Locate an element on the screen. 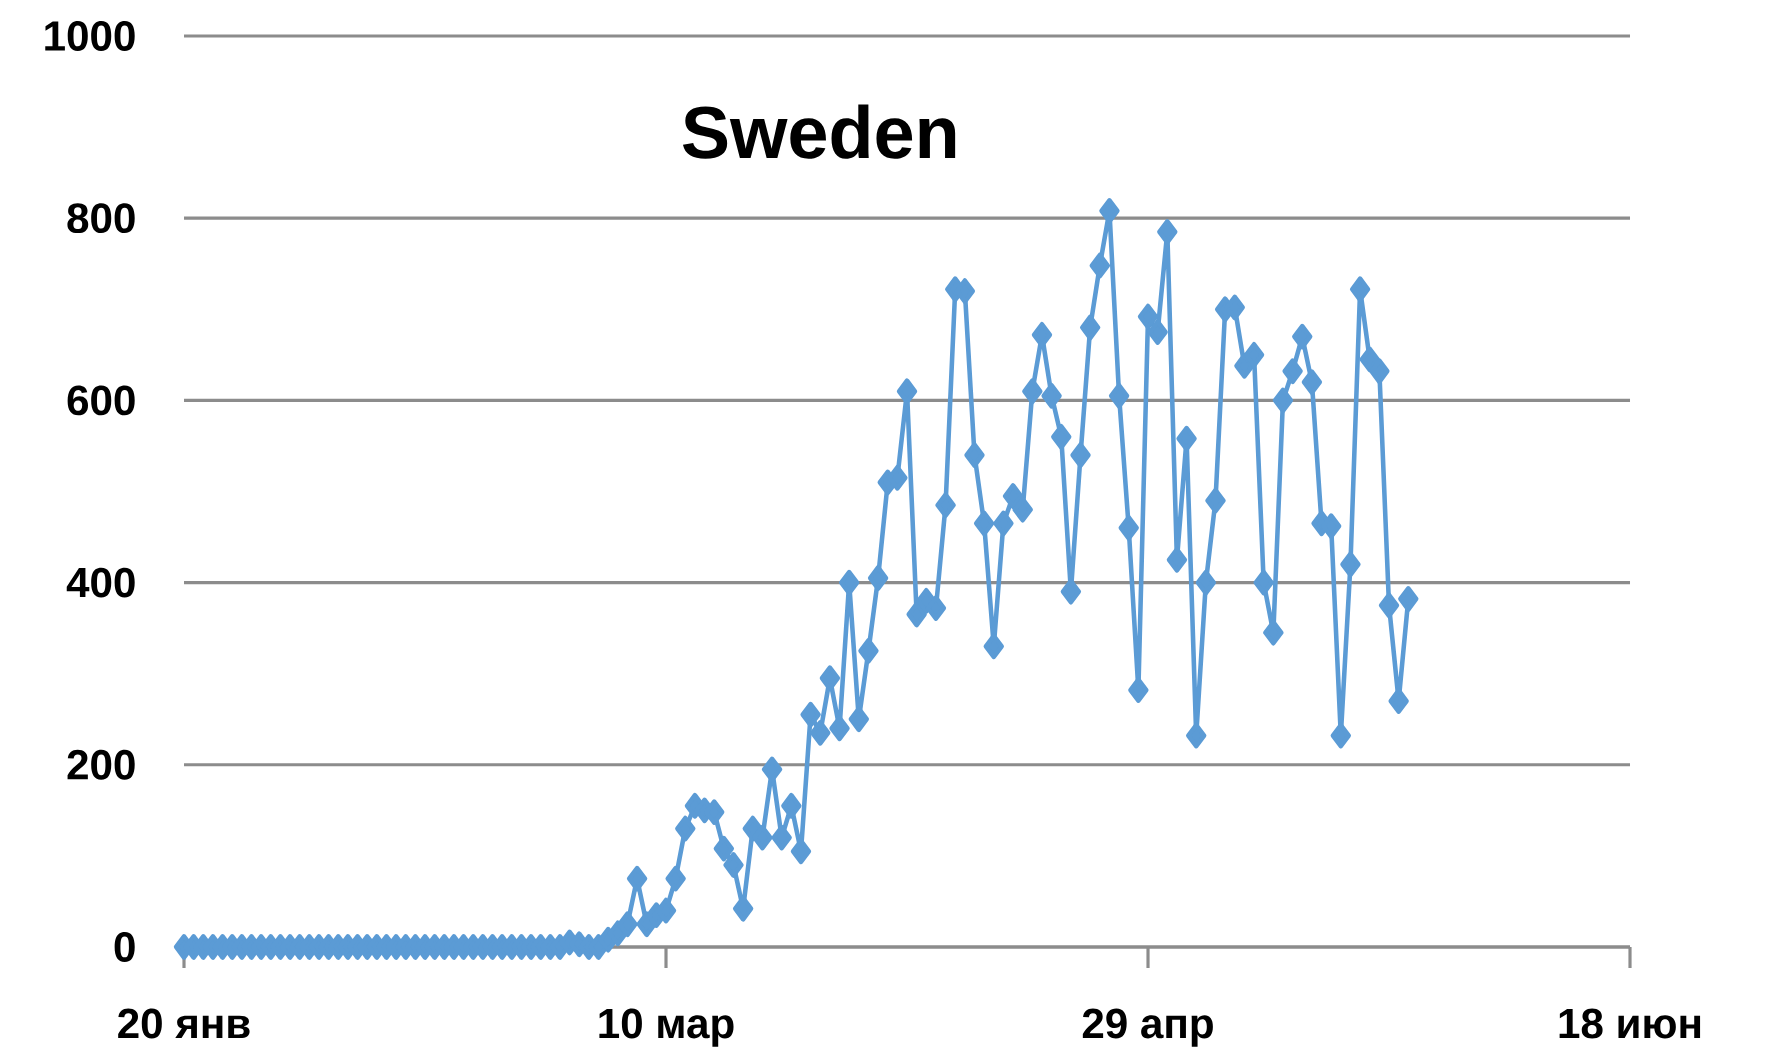  x-tick-label: 29 апр is located at coordinates (1147, 1027).